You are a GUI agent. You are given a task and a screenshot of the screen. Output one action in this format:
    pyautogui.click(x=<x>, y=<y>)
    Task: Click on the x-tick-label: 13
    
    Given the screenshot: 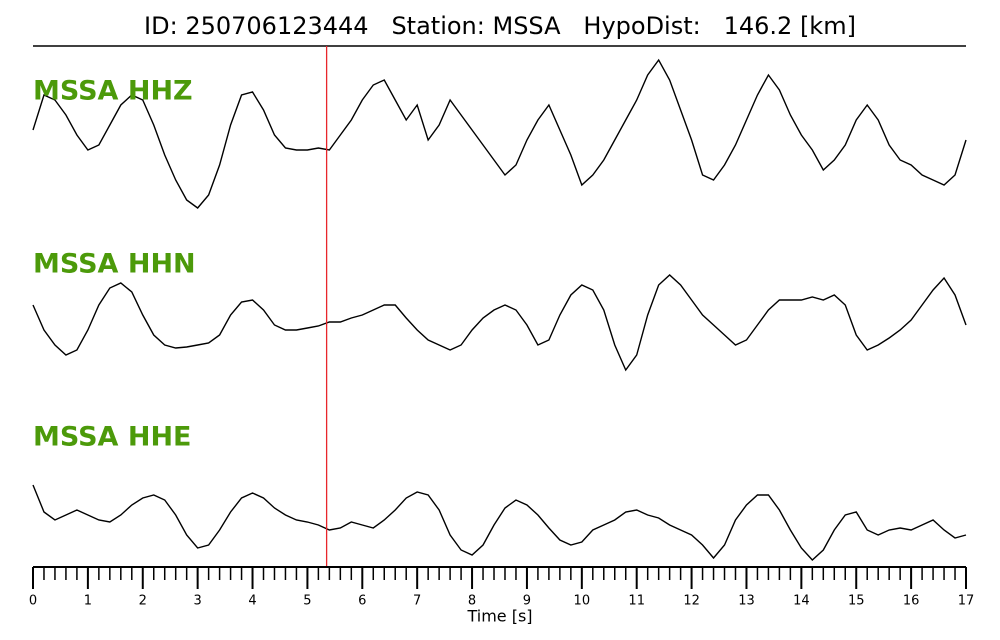 What is the action you would take?
    pyautogui.click(x=746, y=601)
    